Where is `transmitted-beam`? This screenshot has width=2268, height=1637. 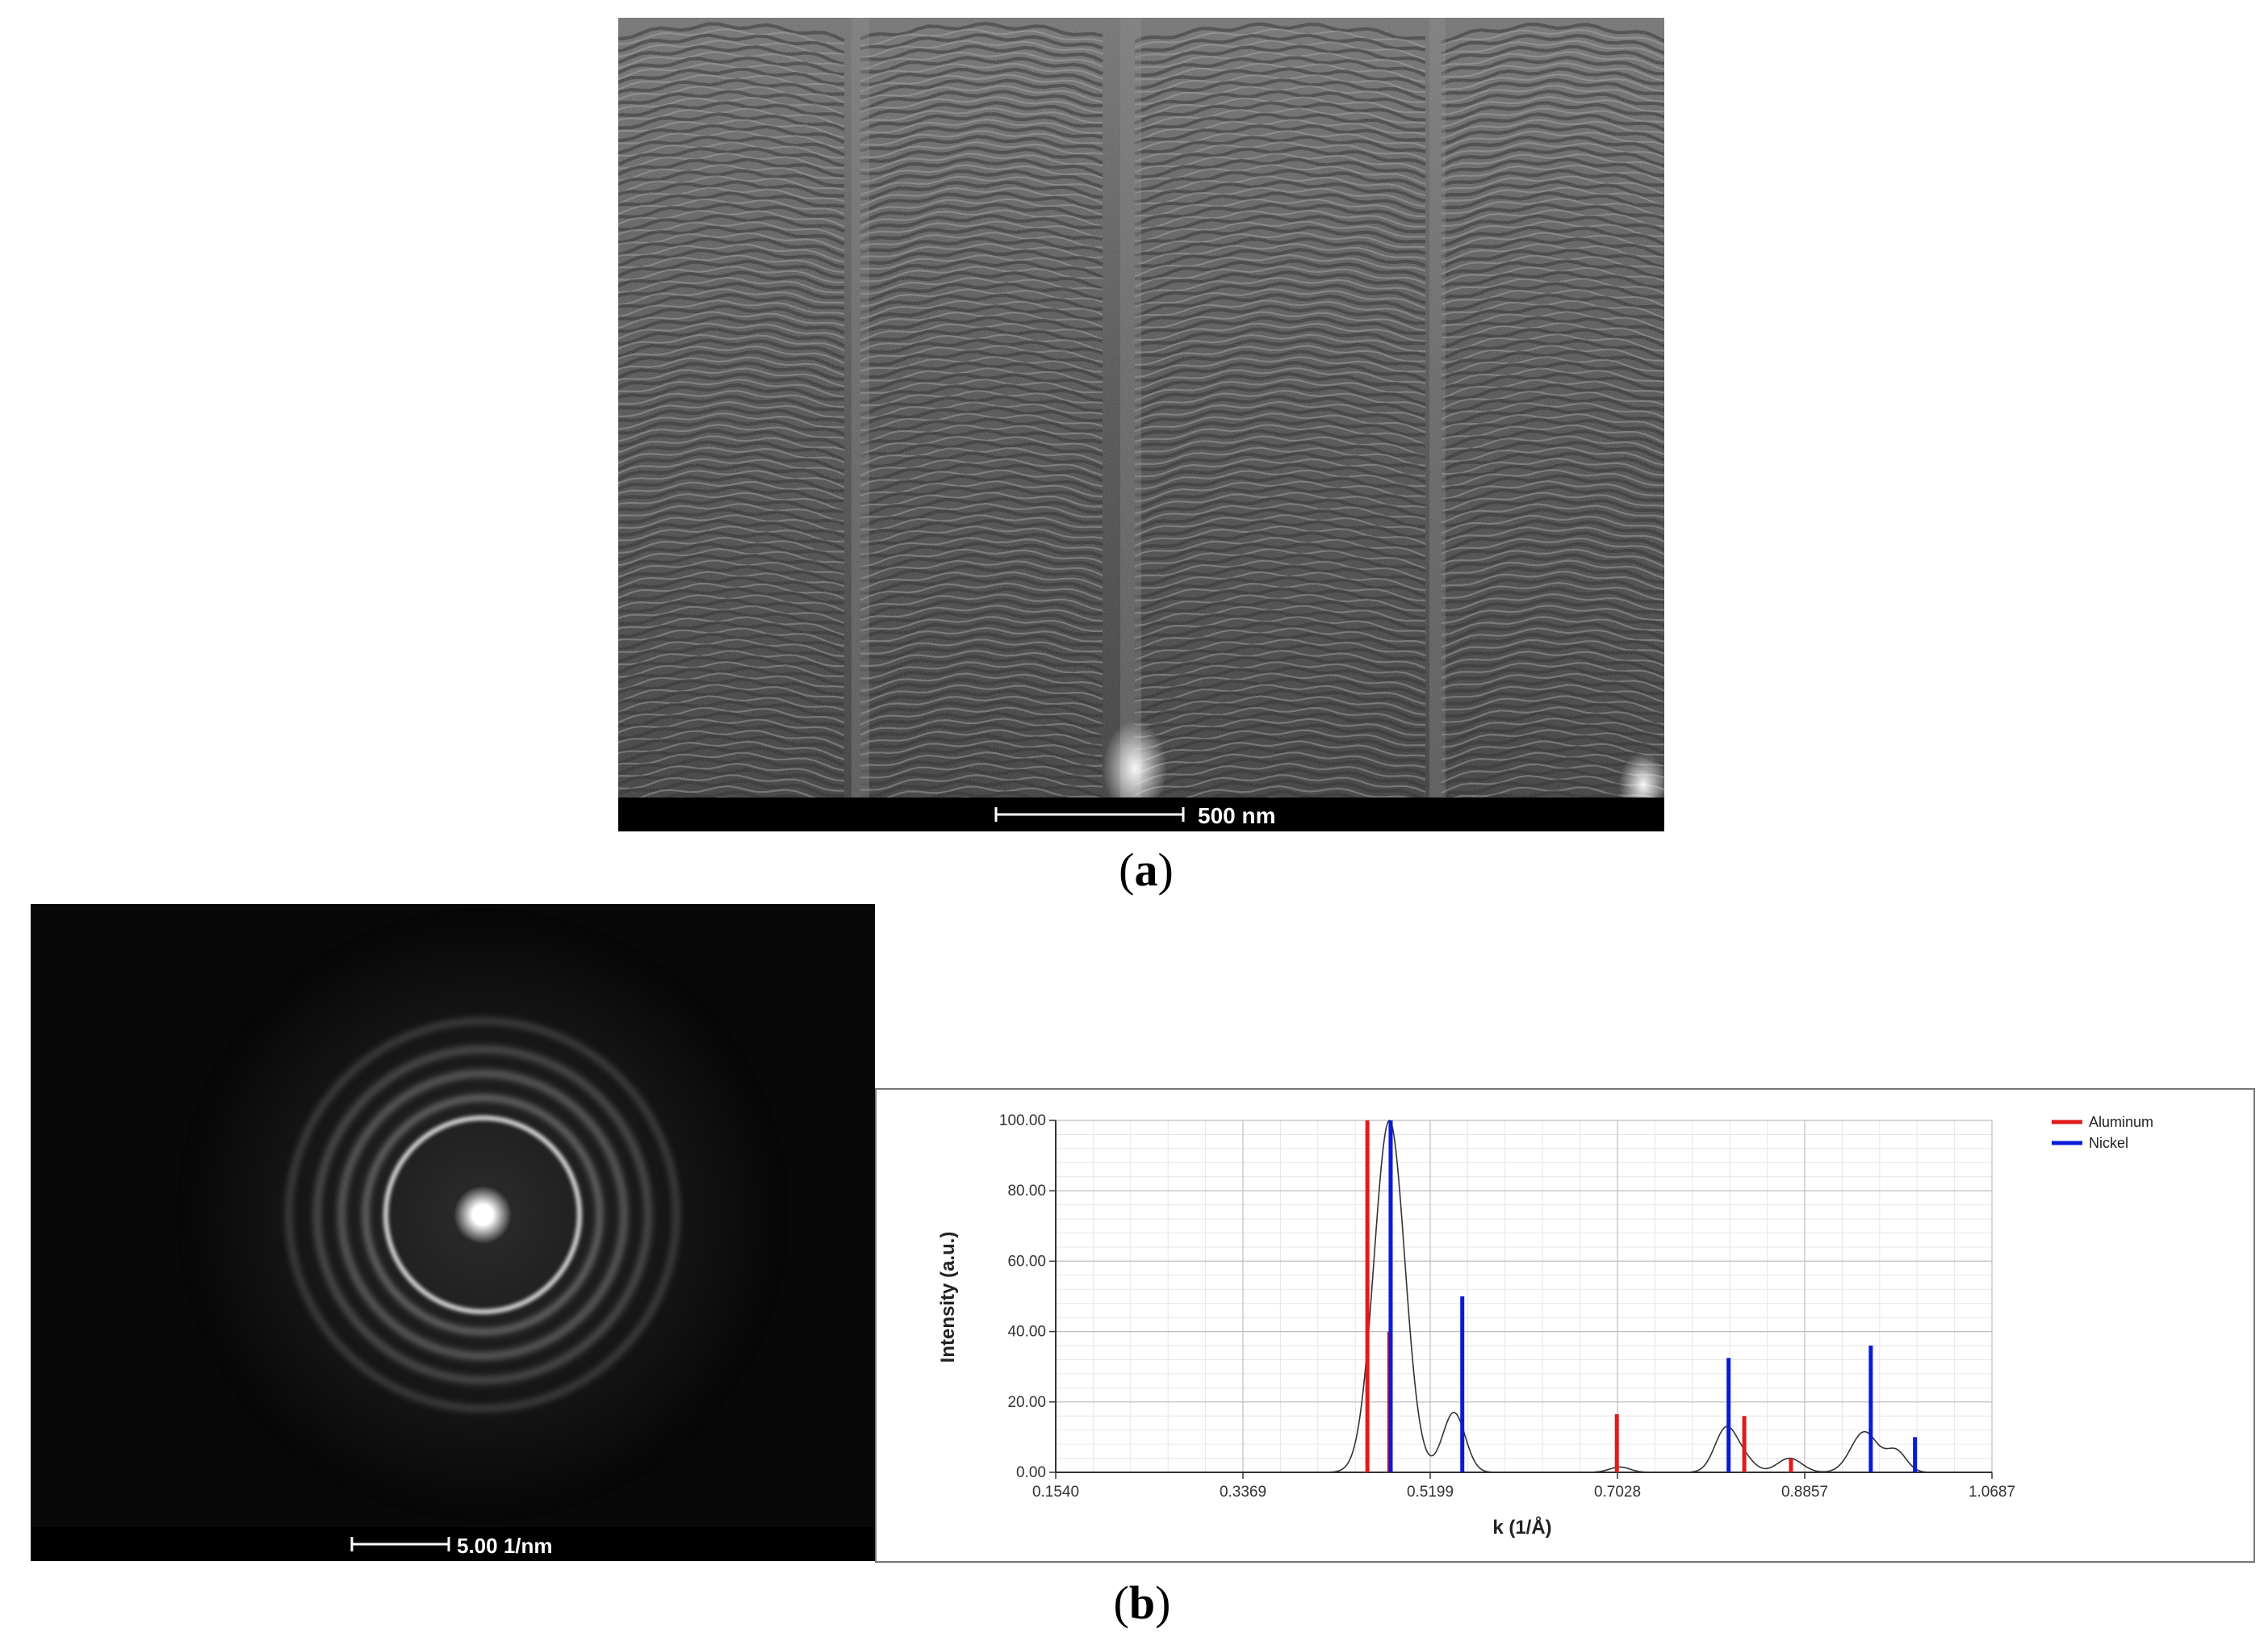 transmitted-beam is located at coordinates (483, 1215).